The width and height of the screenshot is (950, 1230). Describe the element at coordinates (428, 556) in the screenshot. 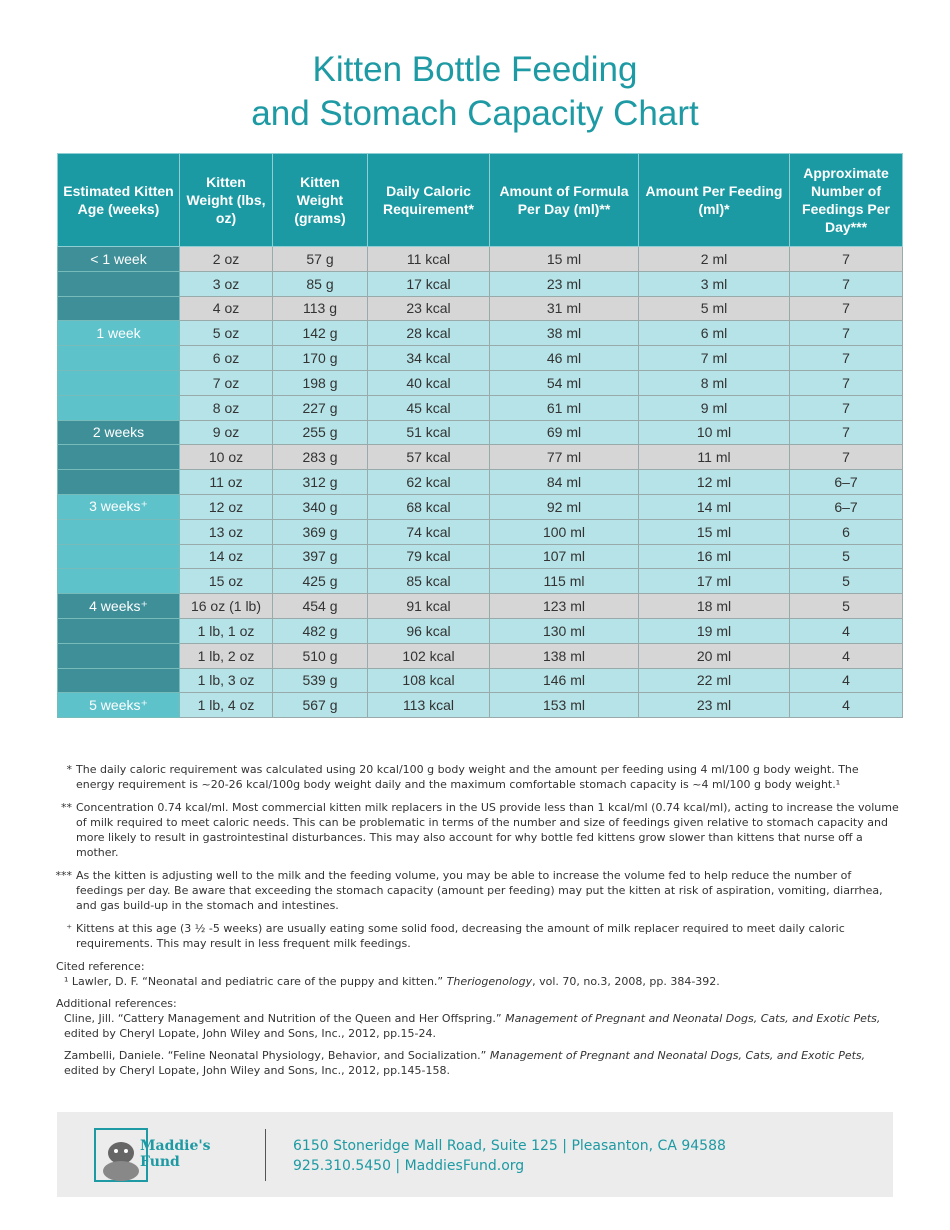

I see `data-cell: 79 kcal` at that location.